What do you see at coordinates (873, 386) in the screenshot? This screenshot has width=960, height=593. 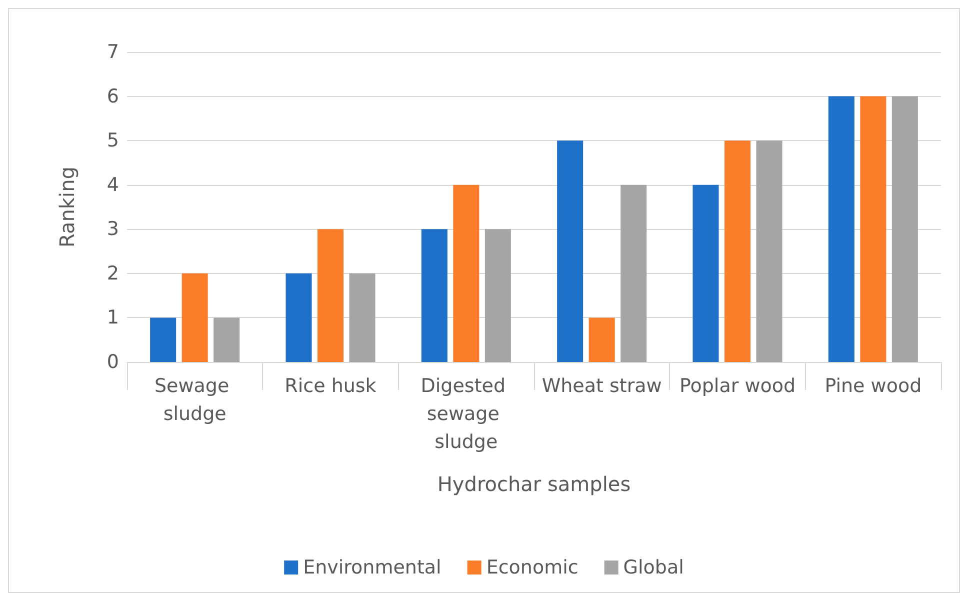 I see `x-tick-label: Pine wood` at bounding box center [873, 386].